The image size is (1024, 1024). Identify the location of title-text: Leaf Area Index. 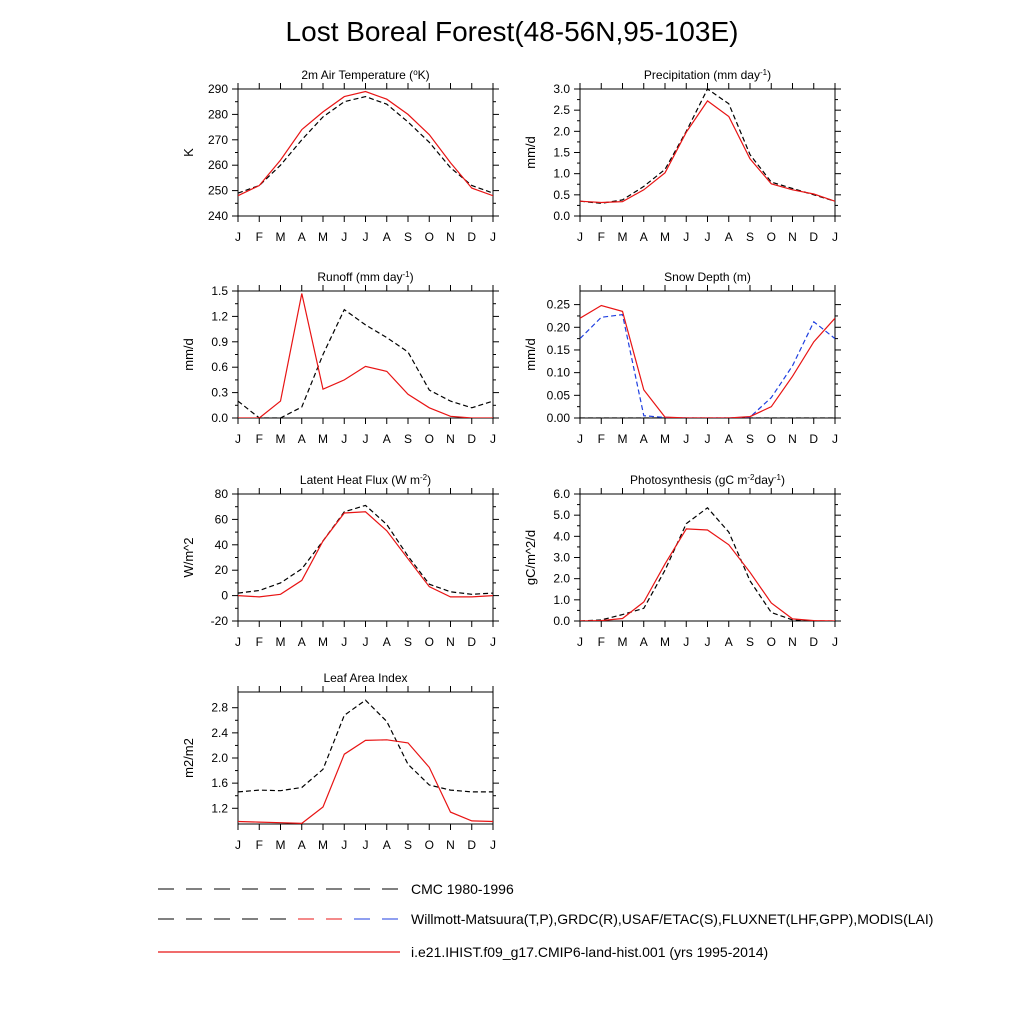
(365, 678).